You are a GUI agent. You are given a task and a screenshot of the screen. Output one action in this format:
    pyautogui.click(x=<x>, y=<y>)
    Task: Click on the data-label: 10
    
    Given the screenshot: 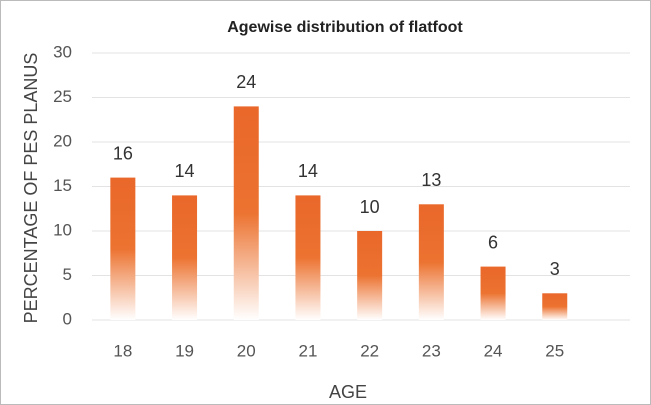 What is the action you would take?
    pyautogui.click(x=370, y=207)
    